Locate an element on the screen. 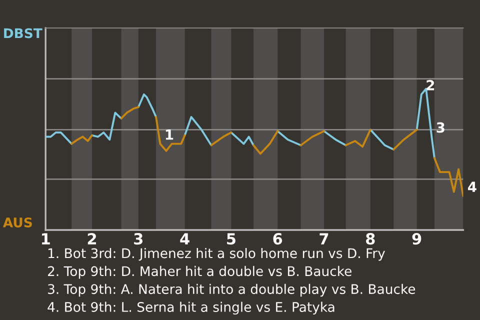 This screenshot has width=480, height=320. annotation: 4 is located at coordinates (472, 187).